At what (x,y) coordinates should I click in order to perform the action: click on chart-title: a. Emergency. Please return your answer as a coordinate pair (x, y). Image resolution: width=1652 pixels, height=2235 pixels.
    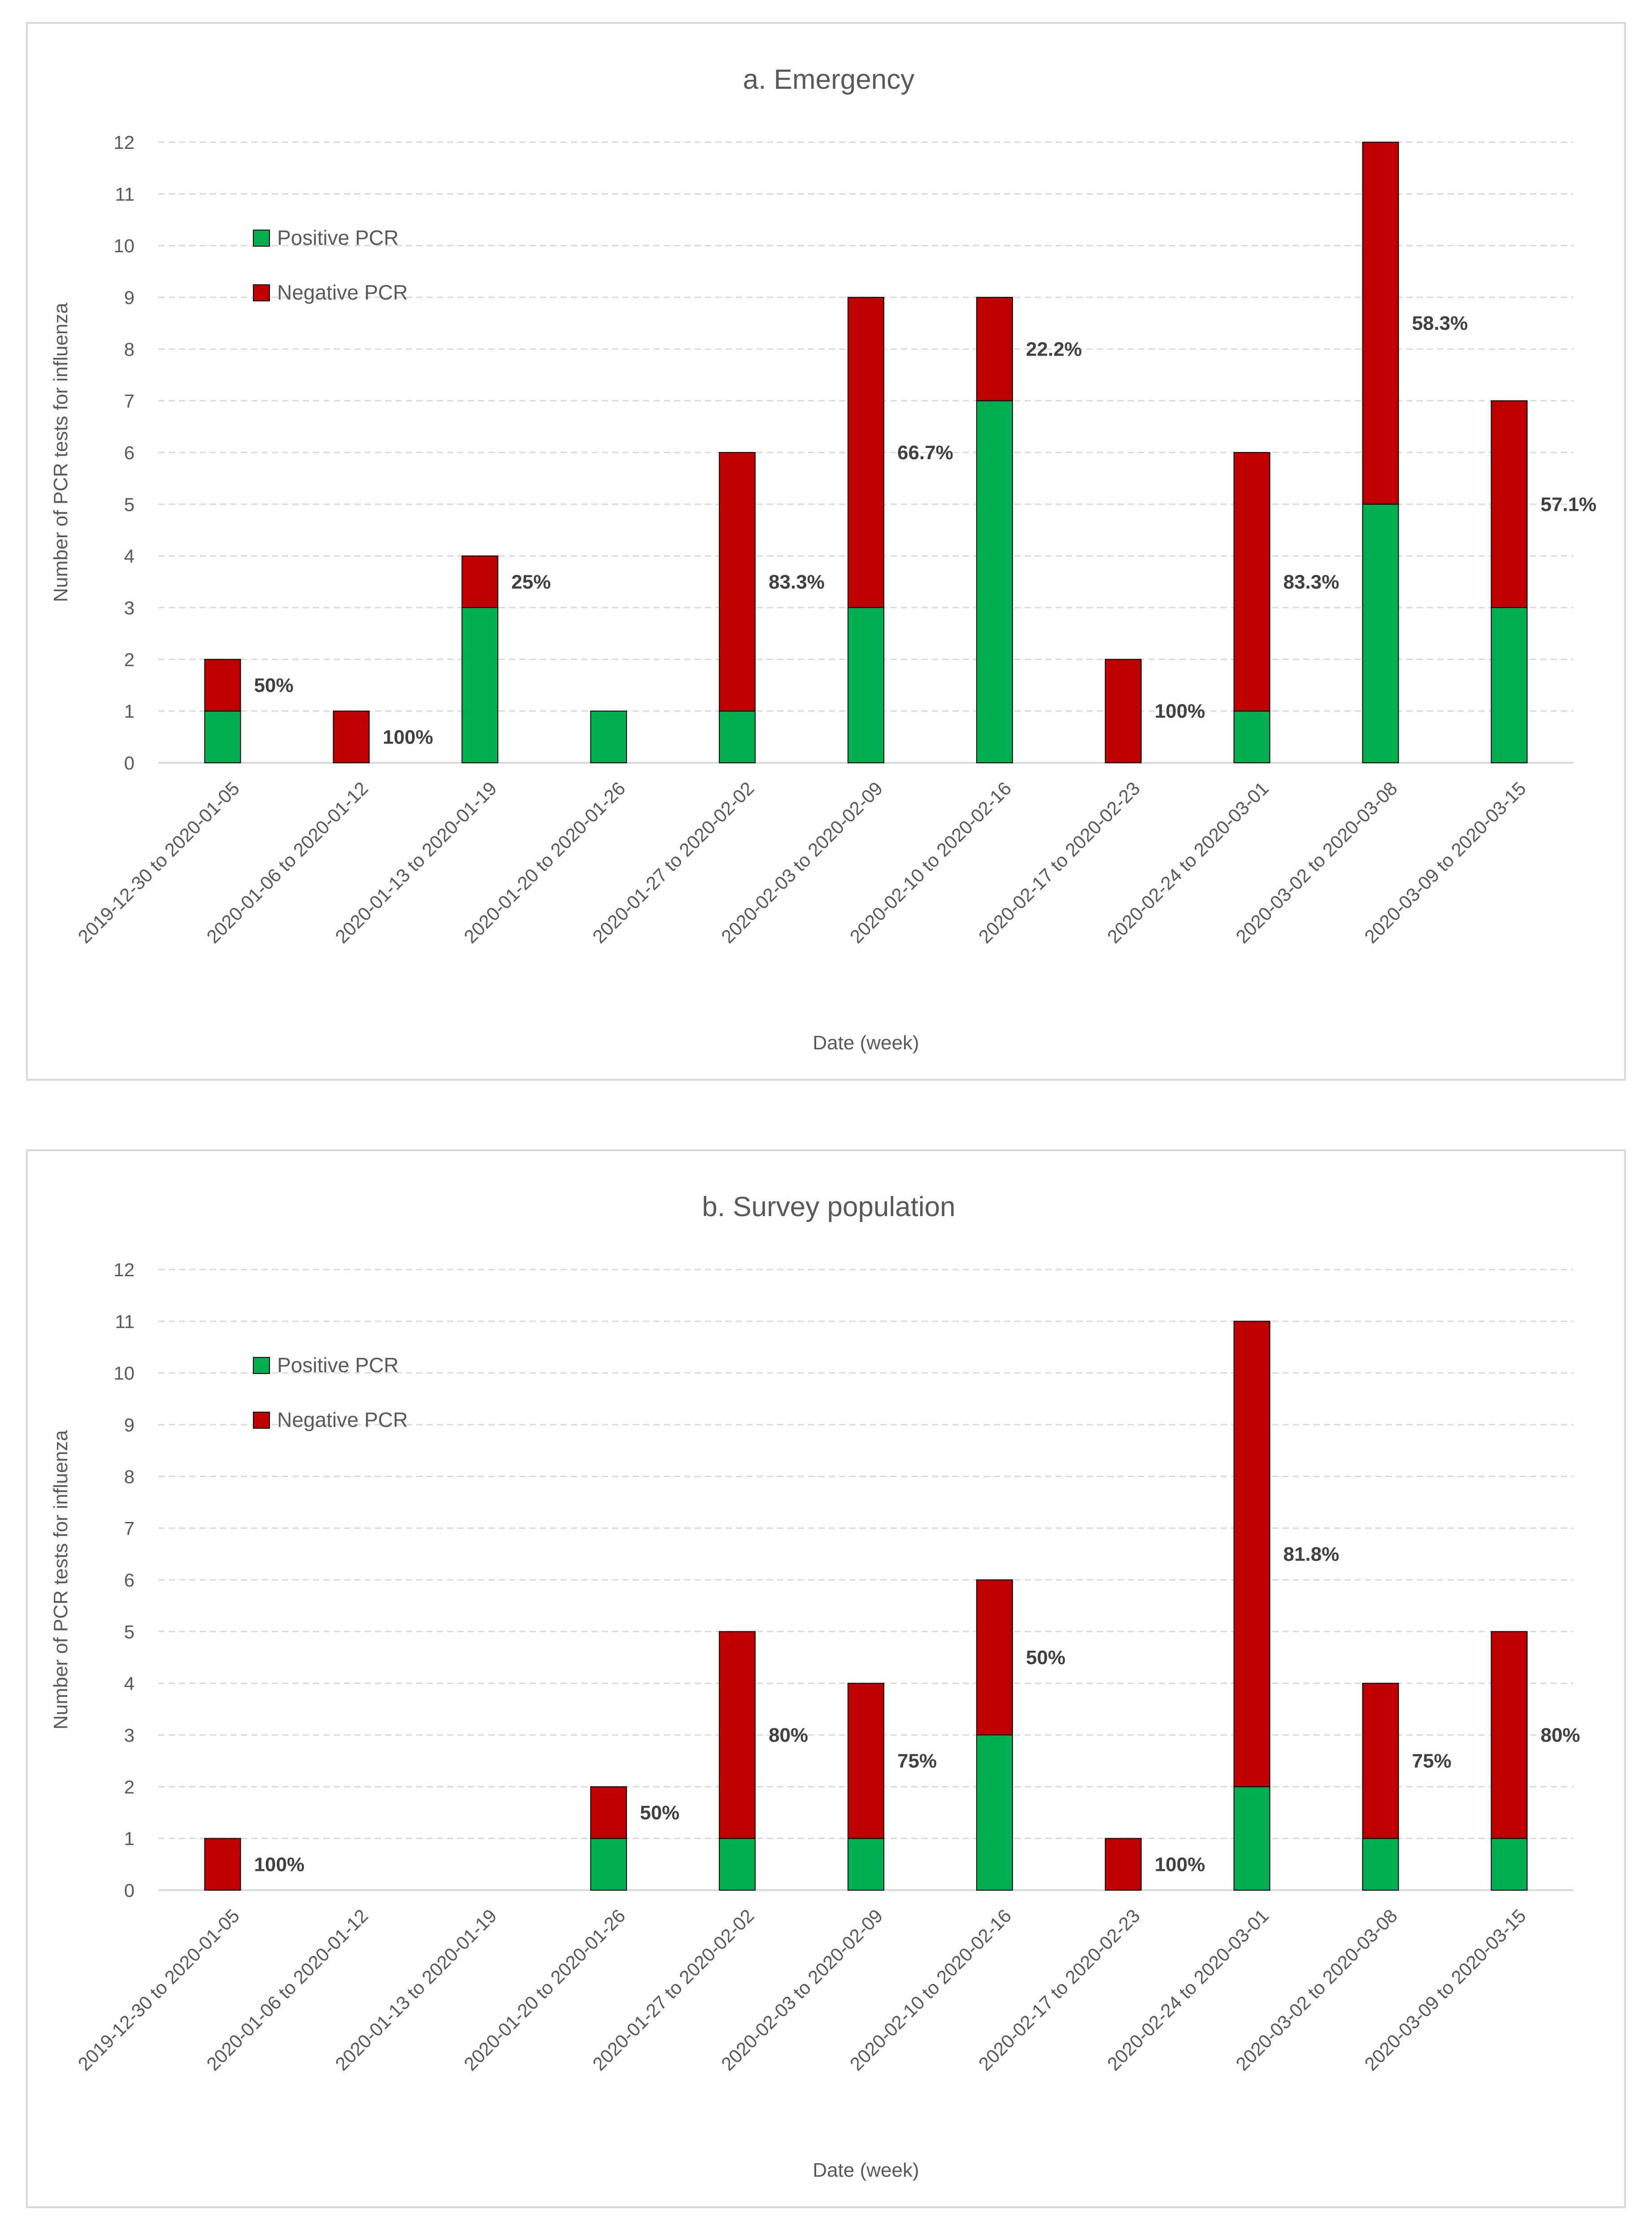
    Looking at the image, I should click on (829, 79).